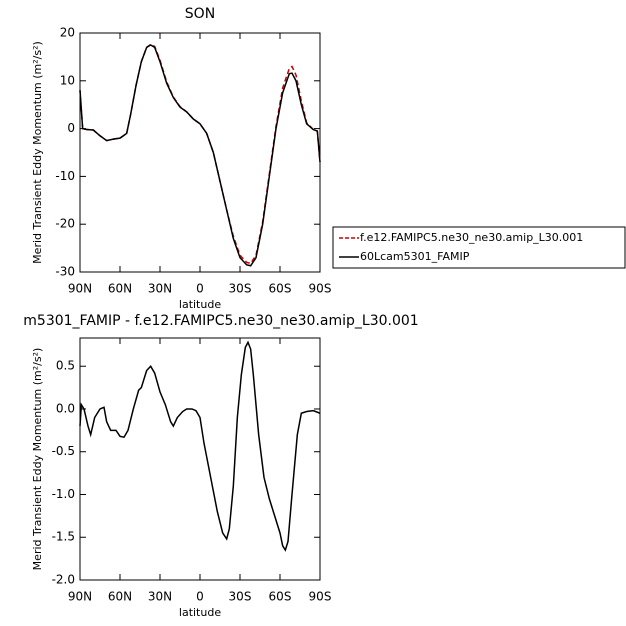 The height and width of the screenshot is (626, 626). Describe the element at coordinates (415, 256) in the screenshot. I see `legend-label: 60Lcam5301_FAMIP` at that location.